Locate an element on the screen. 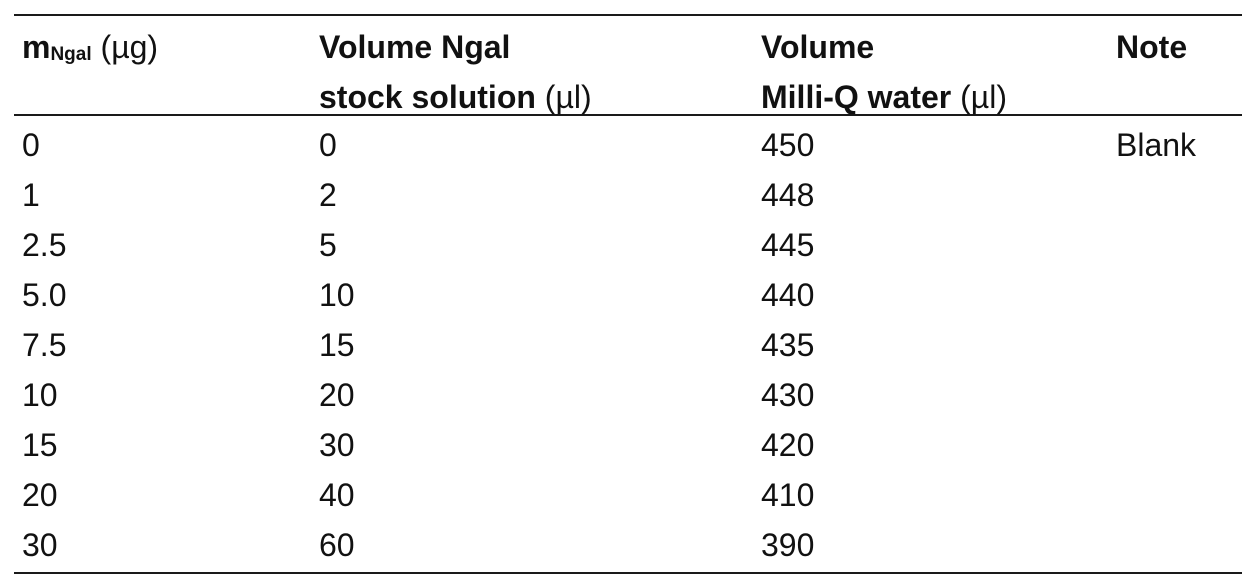 This screenshot has width=1242, height=574. cell-stock: 15 is located at coordinates (337, 344).